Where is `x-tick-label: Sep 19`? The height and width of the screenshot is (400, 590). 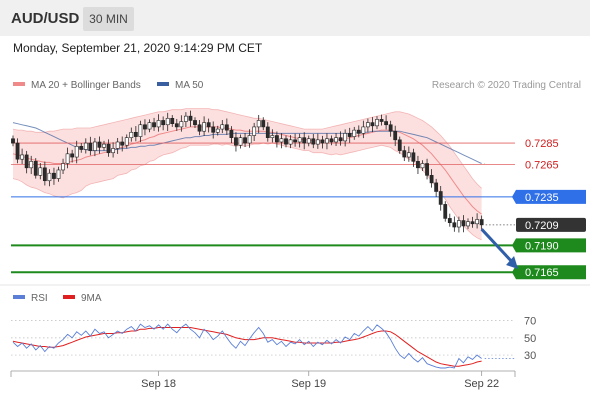
x-tick-label: Sep 19 is located at coordinates (308, 384).